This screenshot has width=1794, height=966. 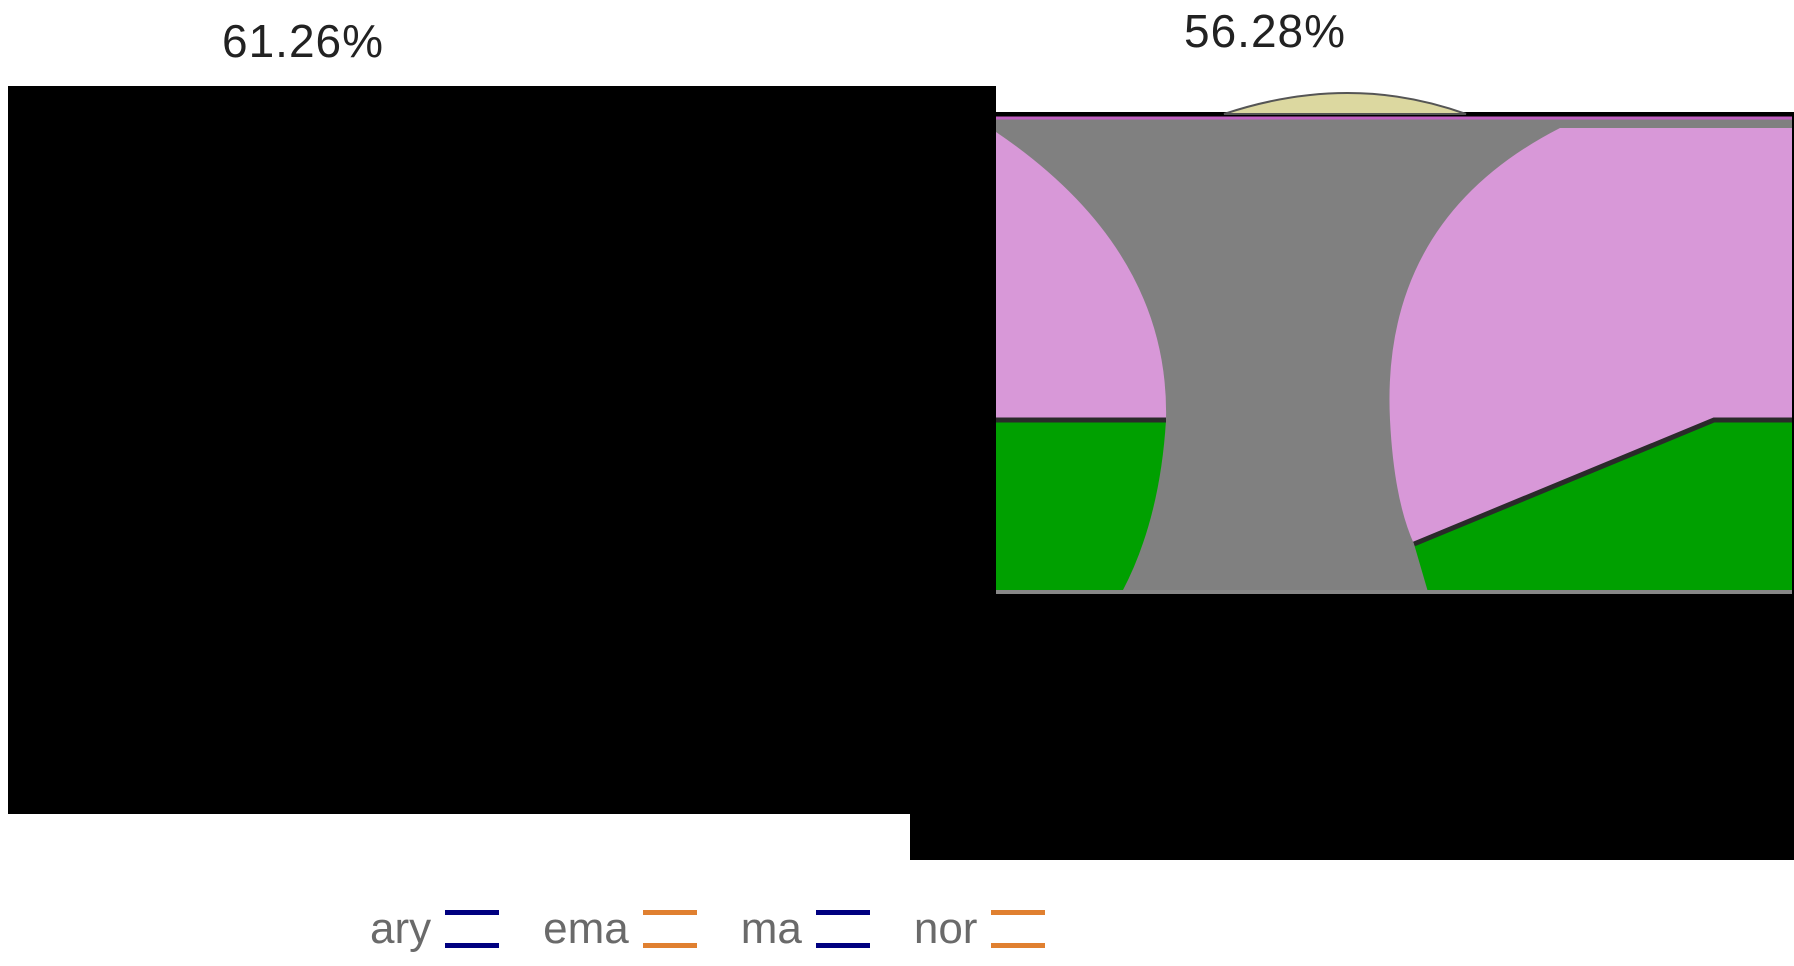 What do you see at coordinates (1345, 103) in the screenshot?
I see `right-plot-tan-cap` at bounding box center [1345, 103].